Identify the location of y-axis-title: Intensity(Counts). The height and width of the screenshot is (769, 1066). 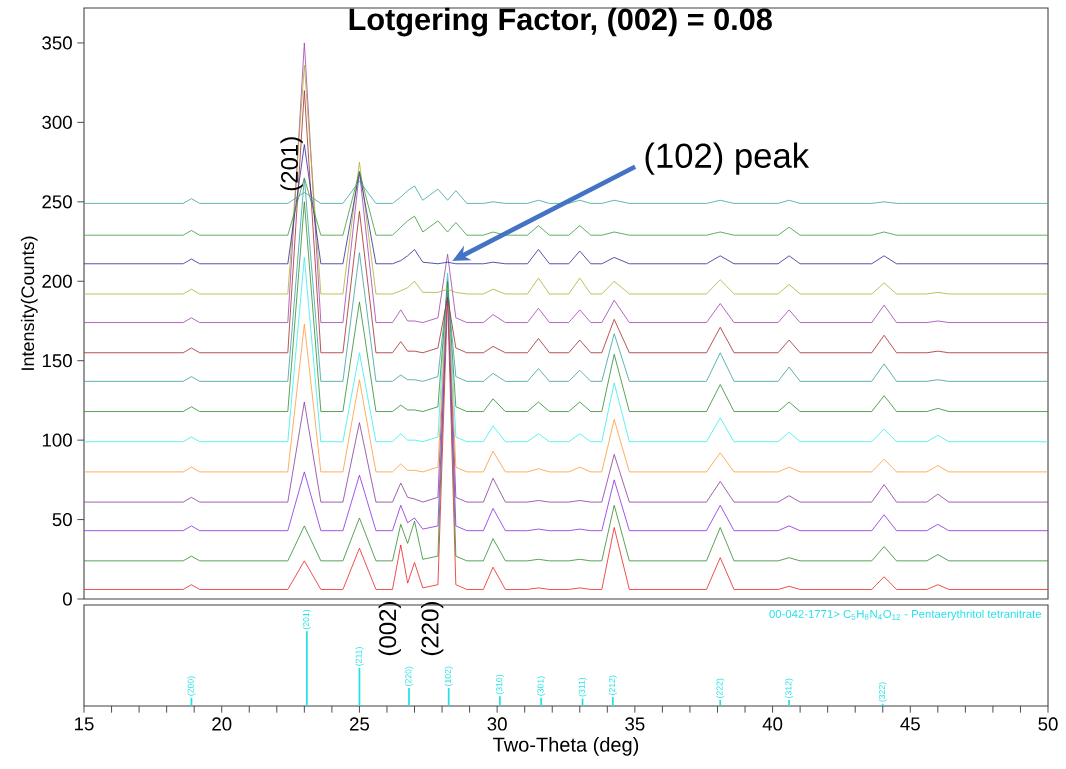
(29, 303).